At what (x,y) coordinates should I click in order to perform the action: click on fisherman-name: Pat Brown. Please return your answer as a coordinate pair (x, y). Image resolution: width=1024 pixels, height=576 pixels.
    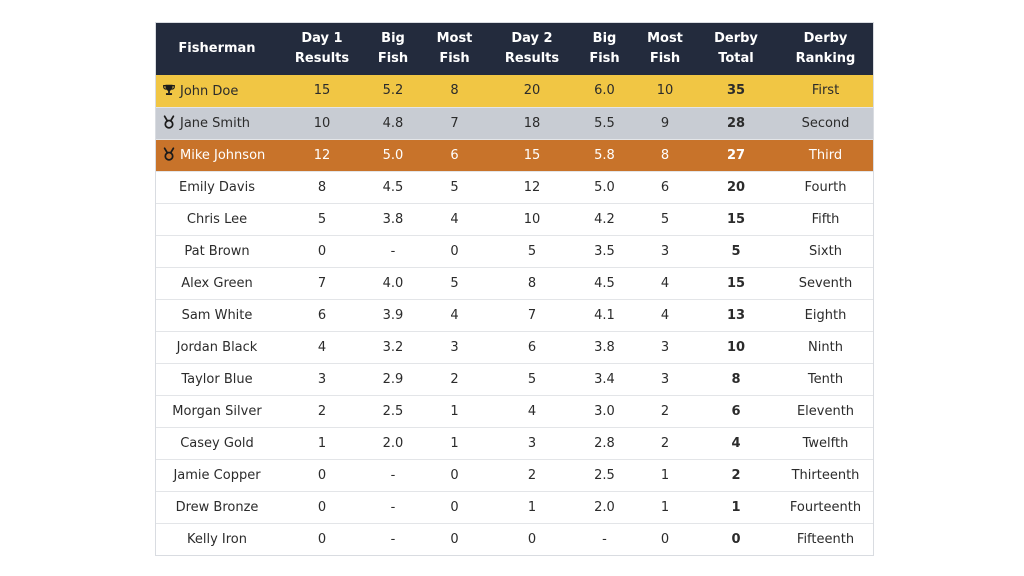
    Looking at the image, I should click on (217, 251).